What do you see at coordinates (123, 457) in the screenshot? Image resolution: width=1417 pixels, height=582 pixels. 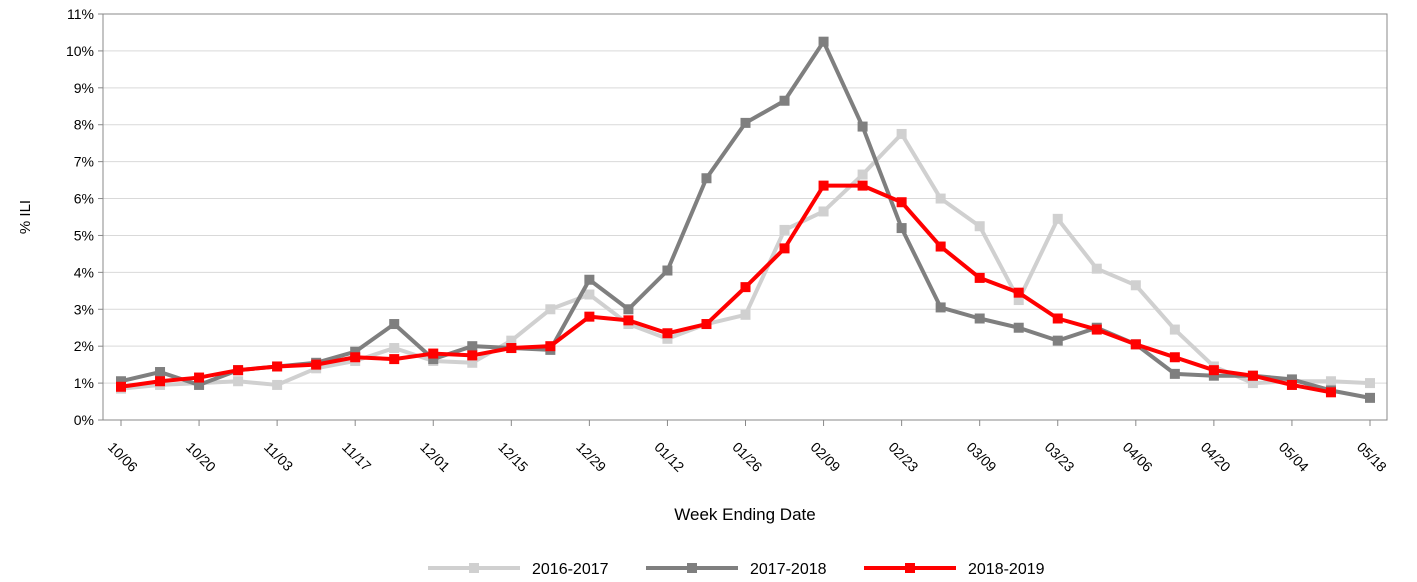 I see `x-tick-label: 10/06` at bounding box center [123, 457].